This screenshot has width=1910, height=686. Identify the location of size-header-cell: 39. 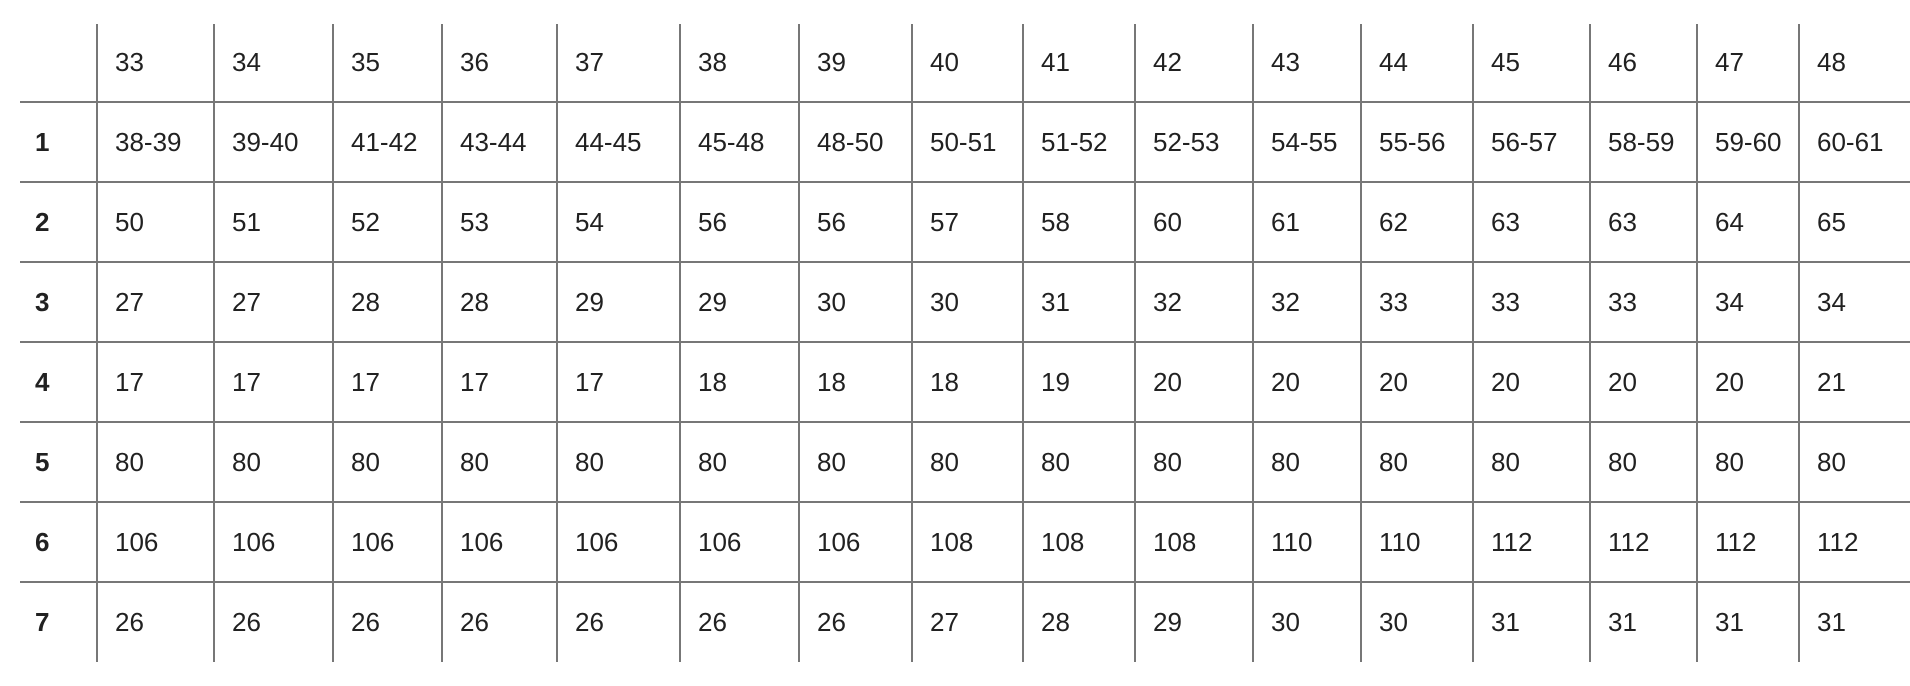
(855, 63).